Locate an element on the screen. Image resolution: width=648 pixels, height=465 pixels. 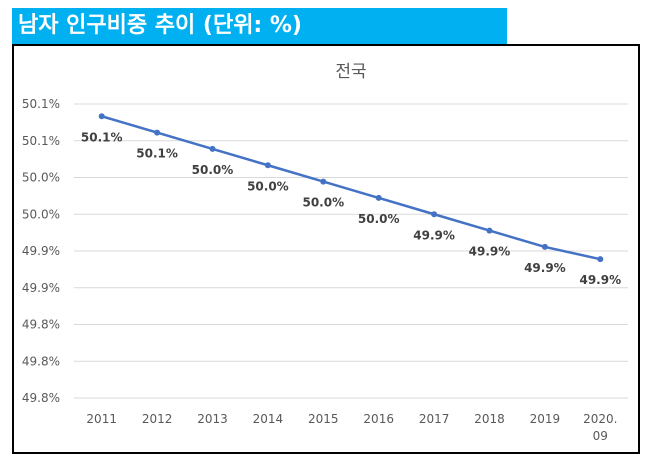
x-tick-label: 2013 is located at coordinates (212, 419).